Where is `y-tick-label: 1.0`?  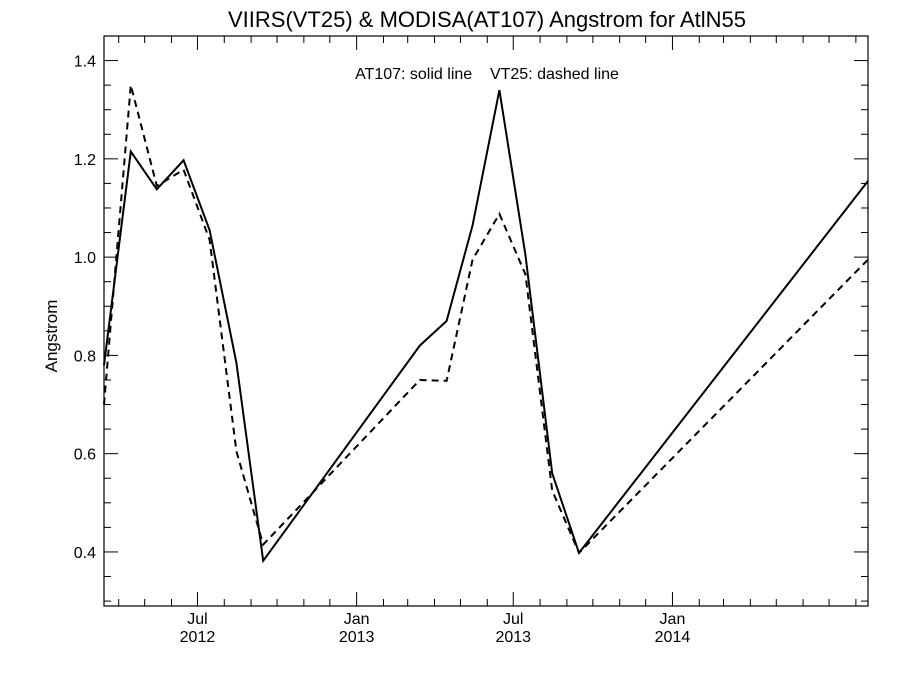
y-tick-label: 1.0 is located at coordinates (85, 258).